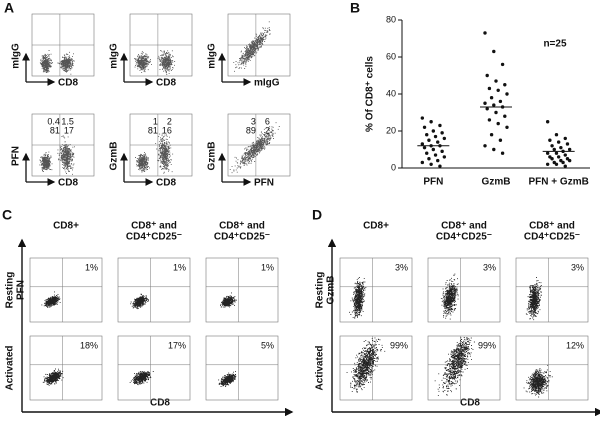 Image resolution: width=600 pixels, height=423 pixels. Describe the element at coordinates (21, 290) in the screenshot. I see `row-label: PFN` at that location.